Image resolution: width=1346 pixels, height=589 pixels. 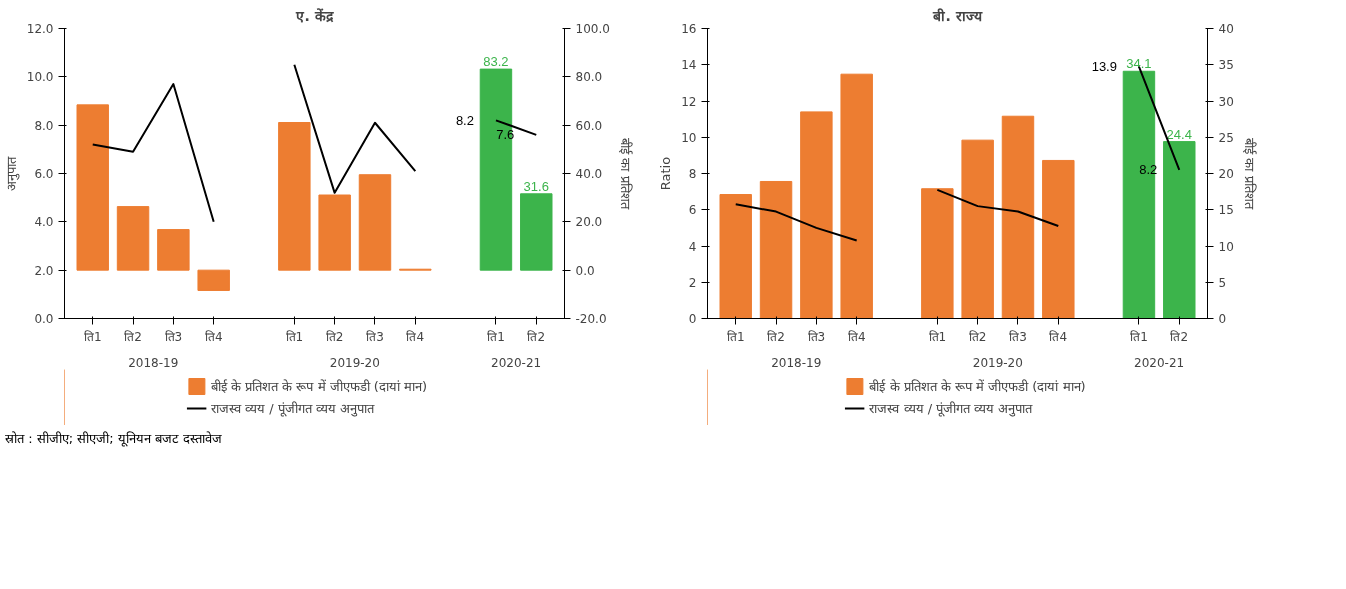 I want to click on data-label: 31.6, so click(x=536, y=186).